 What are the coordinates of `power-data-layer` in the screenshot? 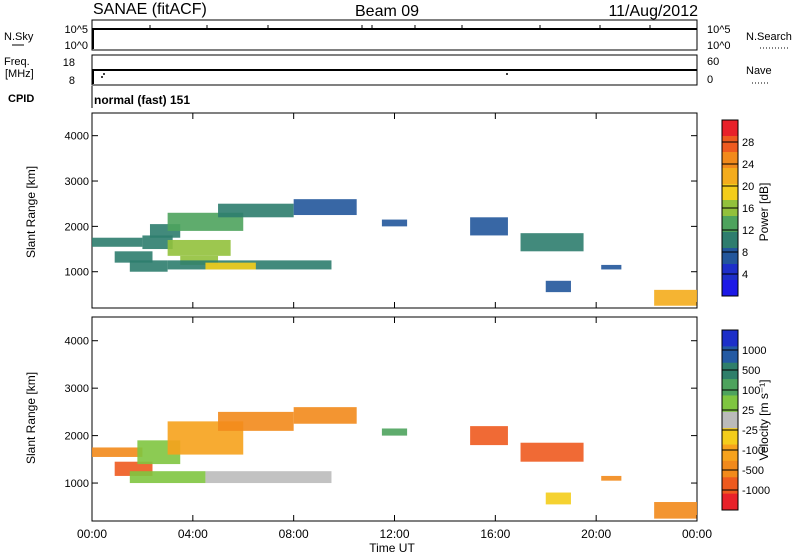 It's located at (394, 252).